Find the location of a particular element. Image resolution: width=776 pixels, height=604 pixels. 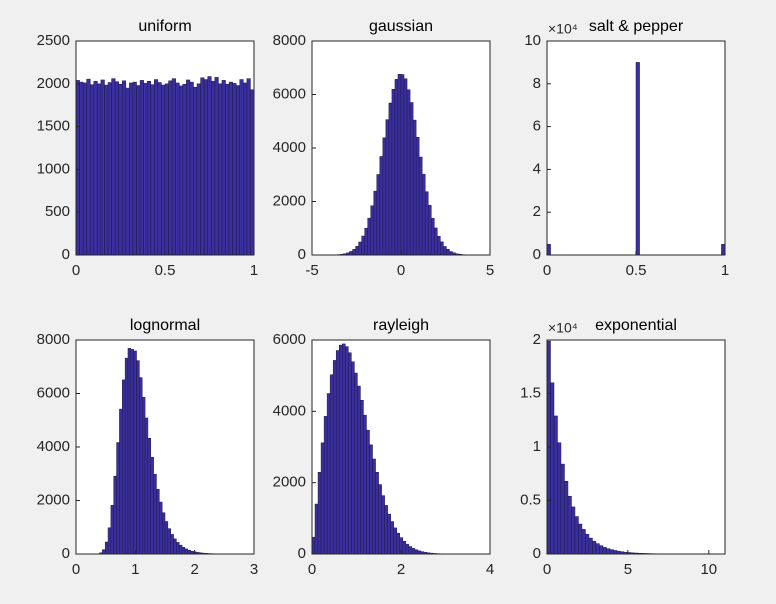

y-tick-label: 10 is located at coordinates (532, 40).